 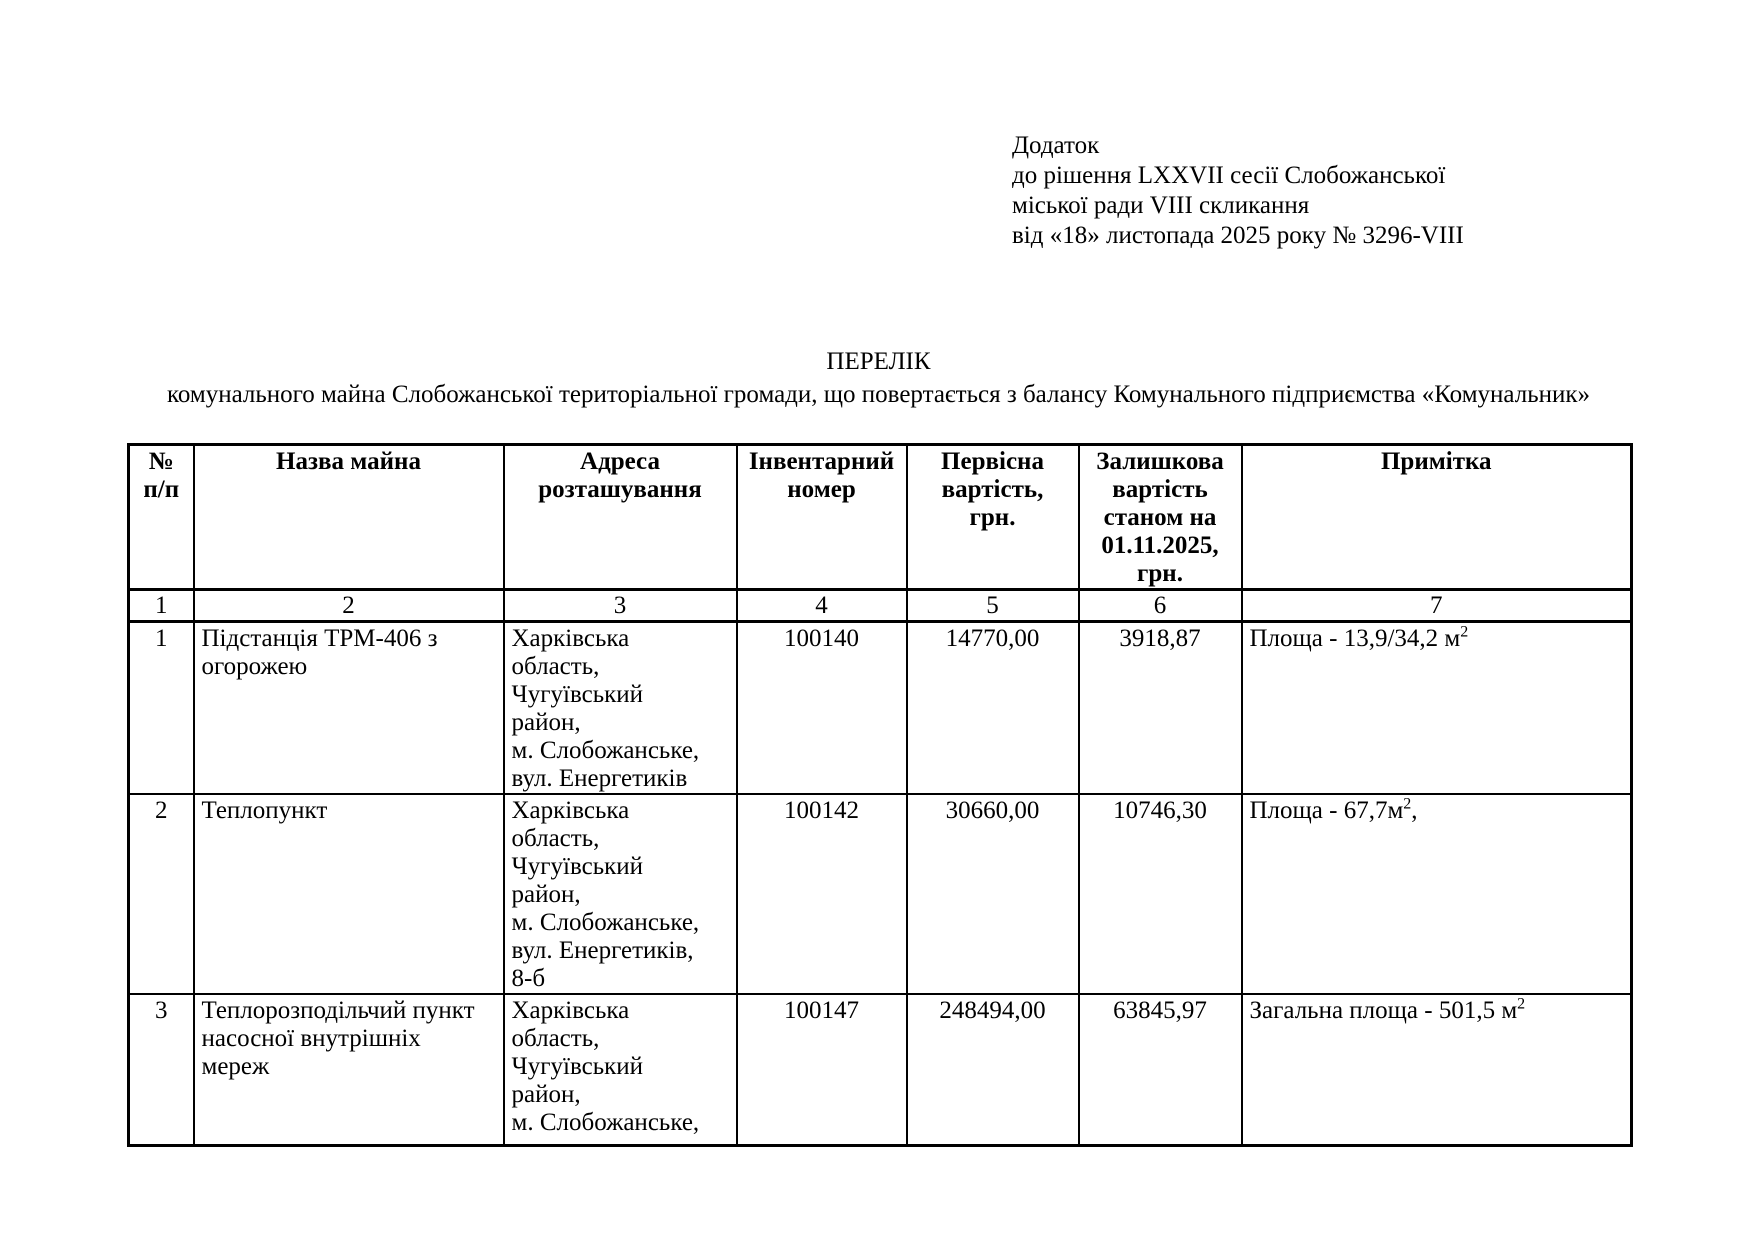 I want to click on column-number: 1, so click(x=161, y=605).